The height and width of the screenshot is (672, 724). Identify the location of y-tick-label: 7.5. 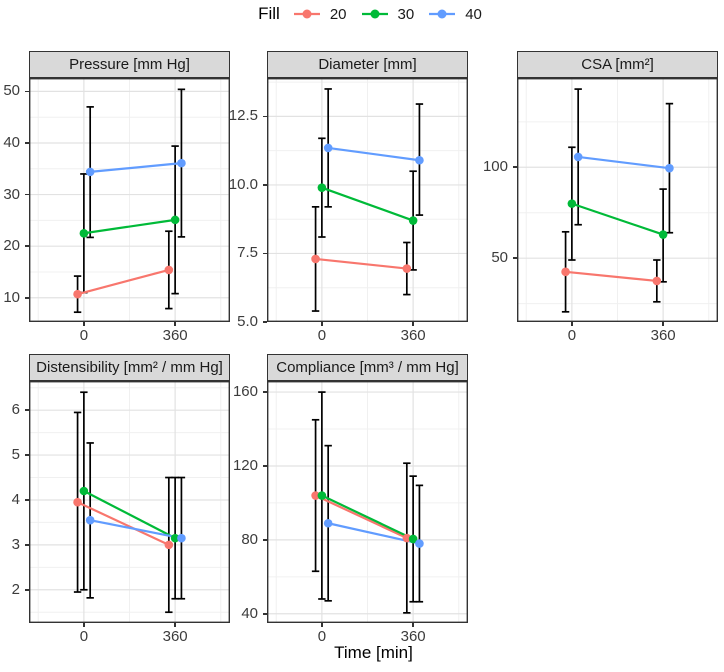
(247, 253).